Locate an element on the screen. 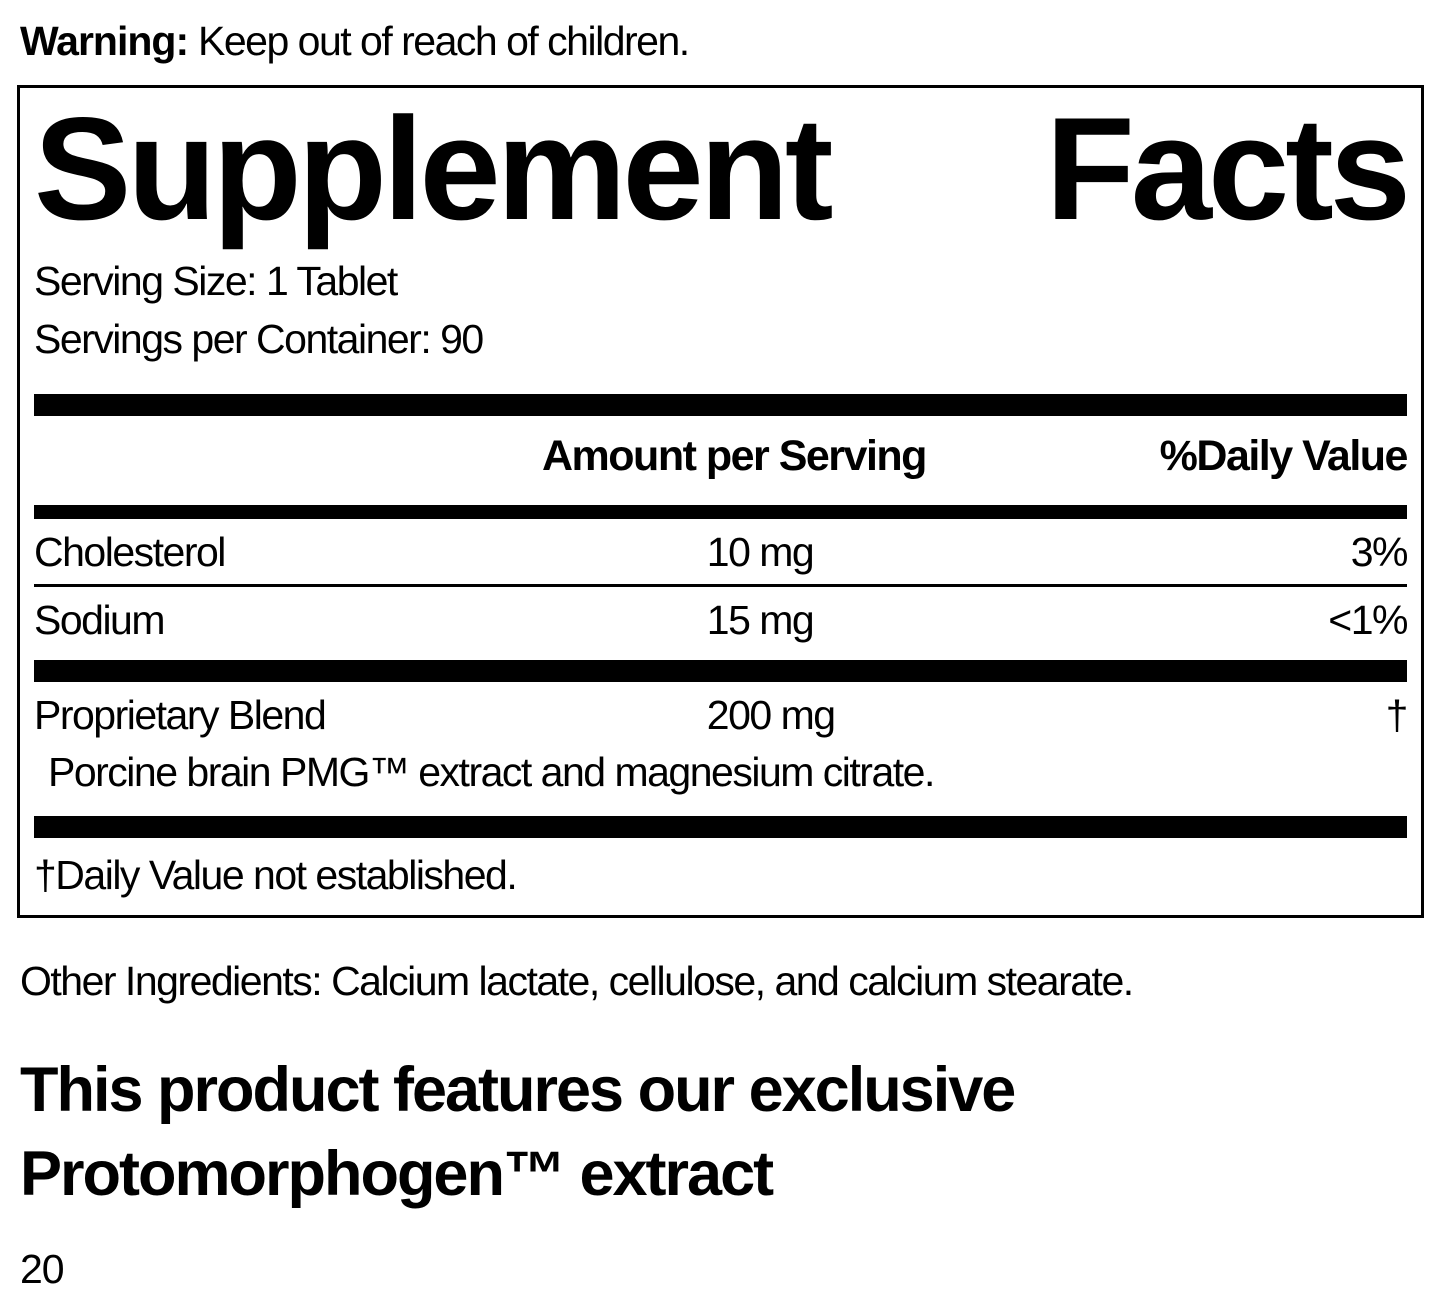 The height and width of the screenshot is (1293, 1445). amount-per-serving-header: Amount per Serving is located at coordinates (734, 456).